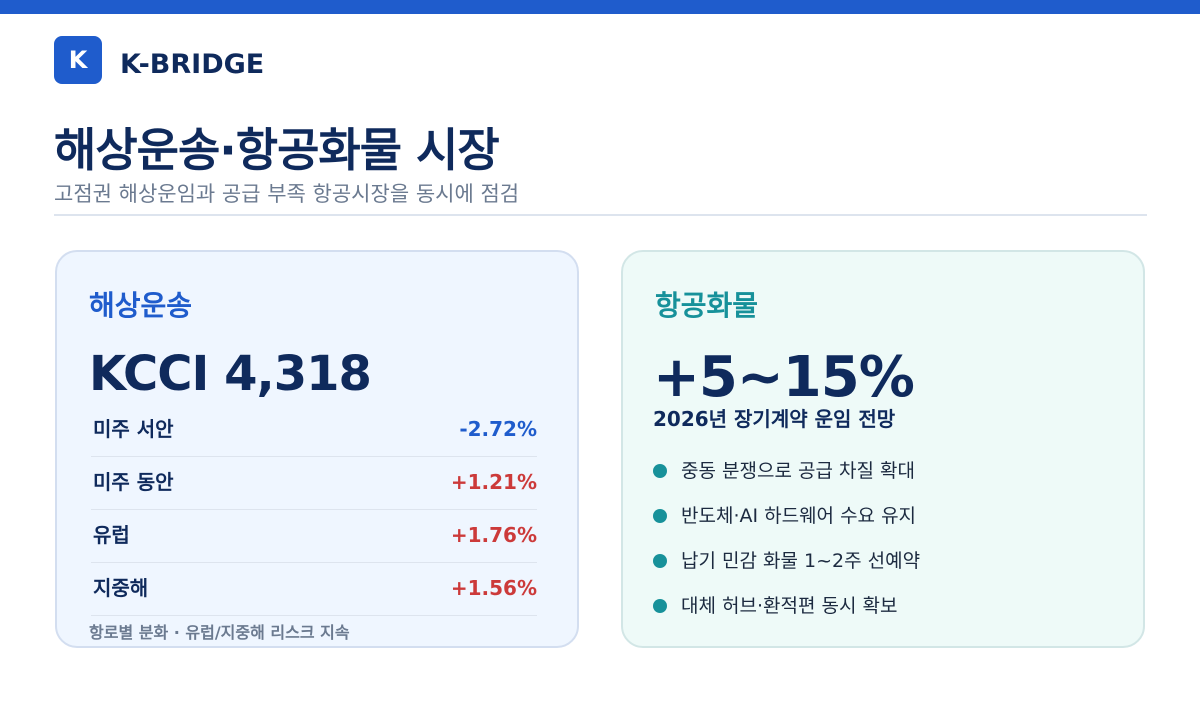 Image resolution: width=1200 pixels, height=720 pixels. What do you see at coordinates (600, 215) in the screenshot?
I see `header-divider` at bounding box center [600, 215].